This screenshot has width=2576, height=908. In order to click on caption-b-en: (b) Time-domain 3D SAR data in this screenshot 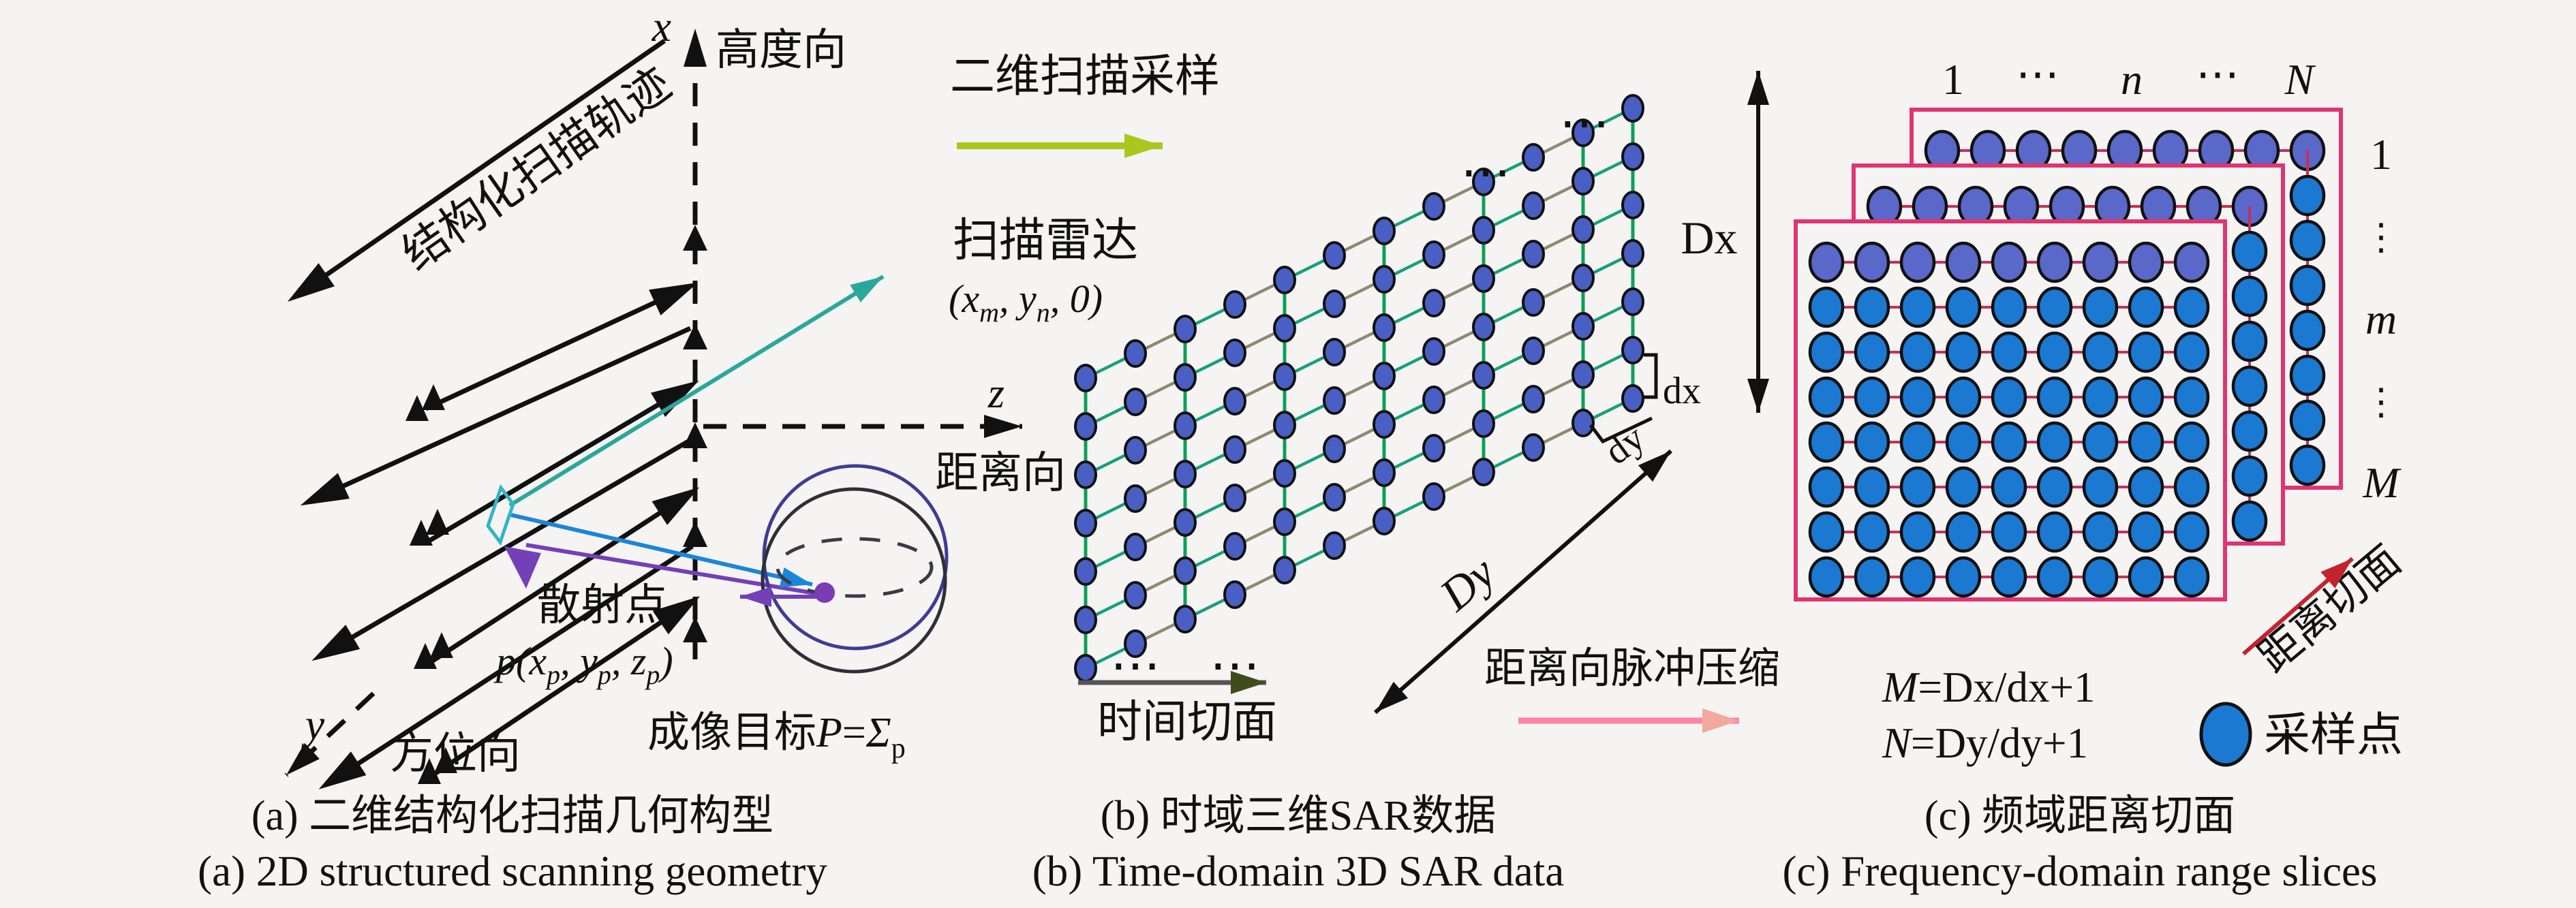, I will do `click(1298, 871)`.